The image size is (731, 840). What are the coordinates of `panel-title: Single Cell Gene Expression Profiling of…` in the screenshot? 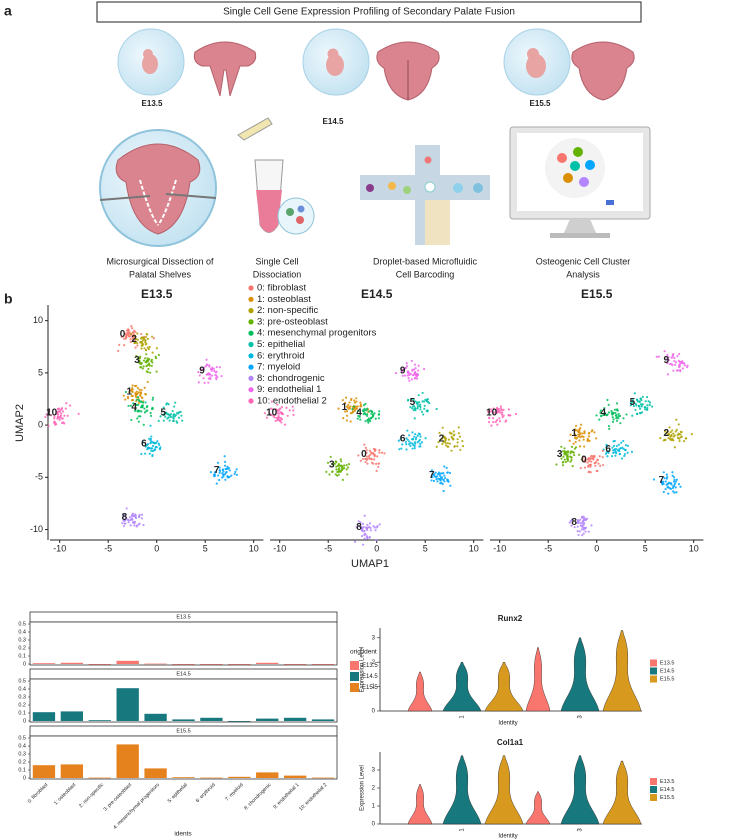 It's located at (369, 12).